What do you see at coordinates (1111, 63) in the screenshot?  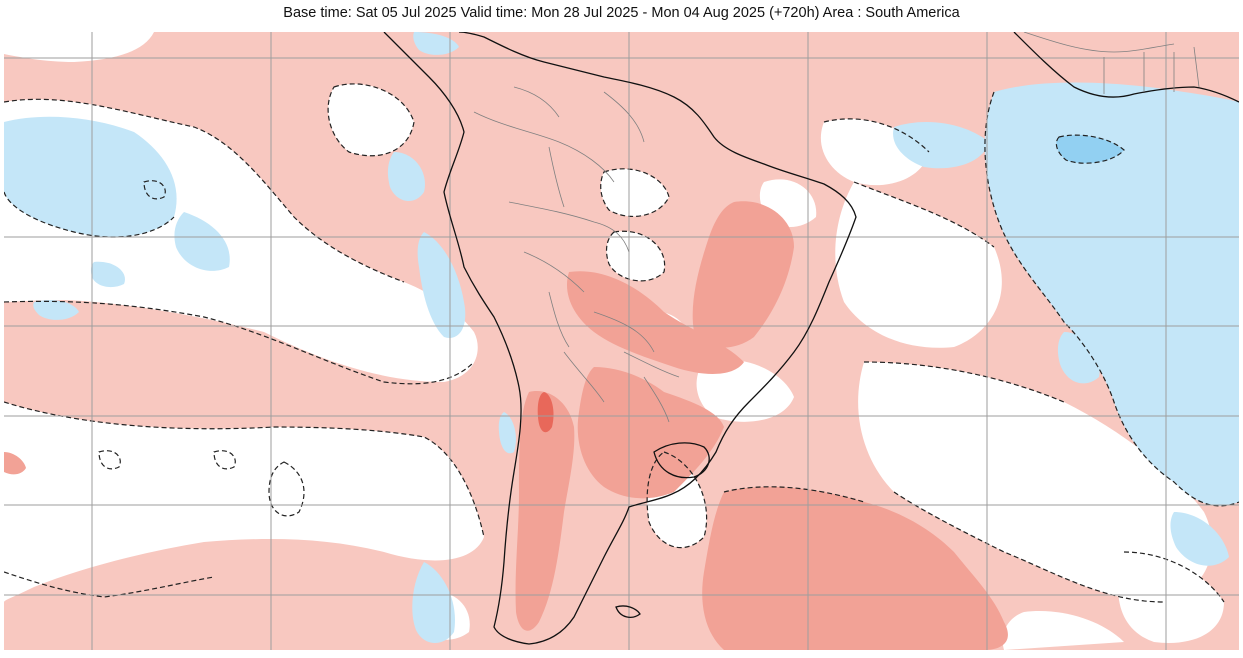 I see `africa-borders` at bounding box center [1111, 63].